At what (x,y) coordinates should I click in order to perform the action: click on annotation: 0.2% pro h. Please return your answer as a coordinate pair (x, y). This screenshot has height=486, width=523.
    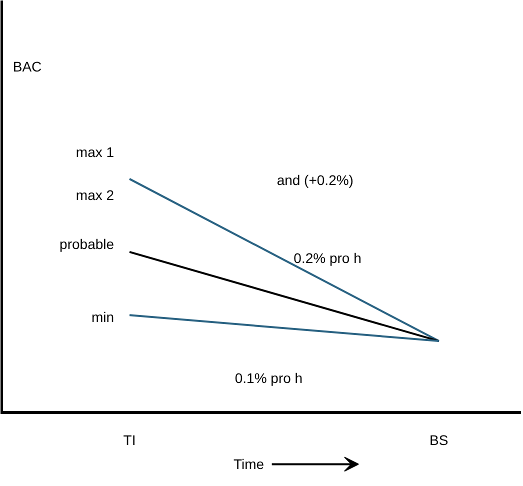
    Looking at the image, I should click on (328, 258).